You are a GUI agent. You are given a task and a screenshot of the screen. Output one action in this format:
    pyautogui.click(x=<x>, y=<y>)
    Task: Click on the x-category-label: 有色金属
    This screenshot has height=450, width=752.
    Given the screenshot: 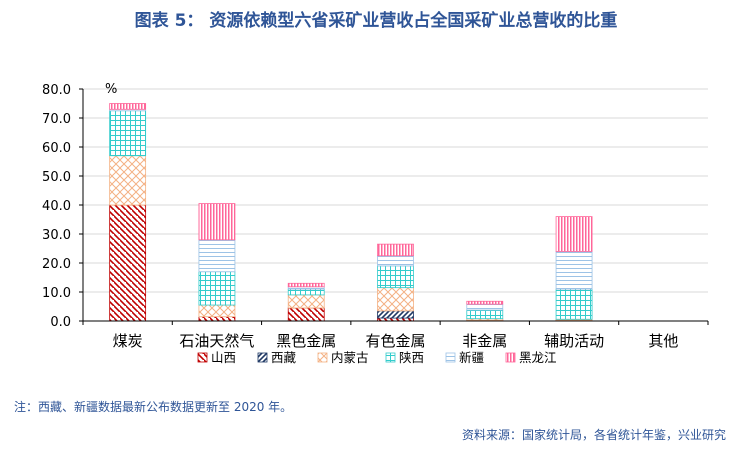 What is the action you would take?
    pyautogui.click(x=395, y=341)
    